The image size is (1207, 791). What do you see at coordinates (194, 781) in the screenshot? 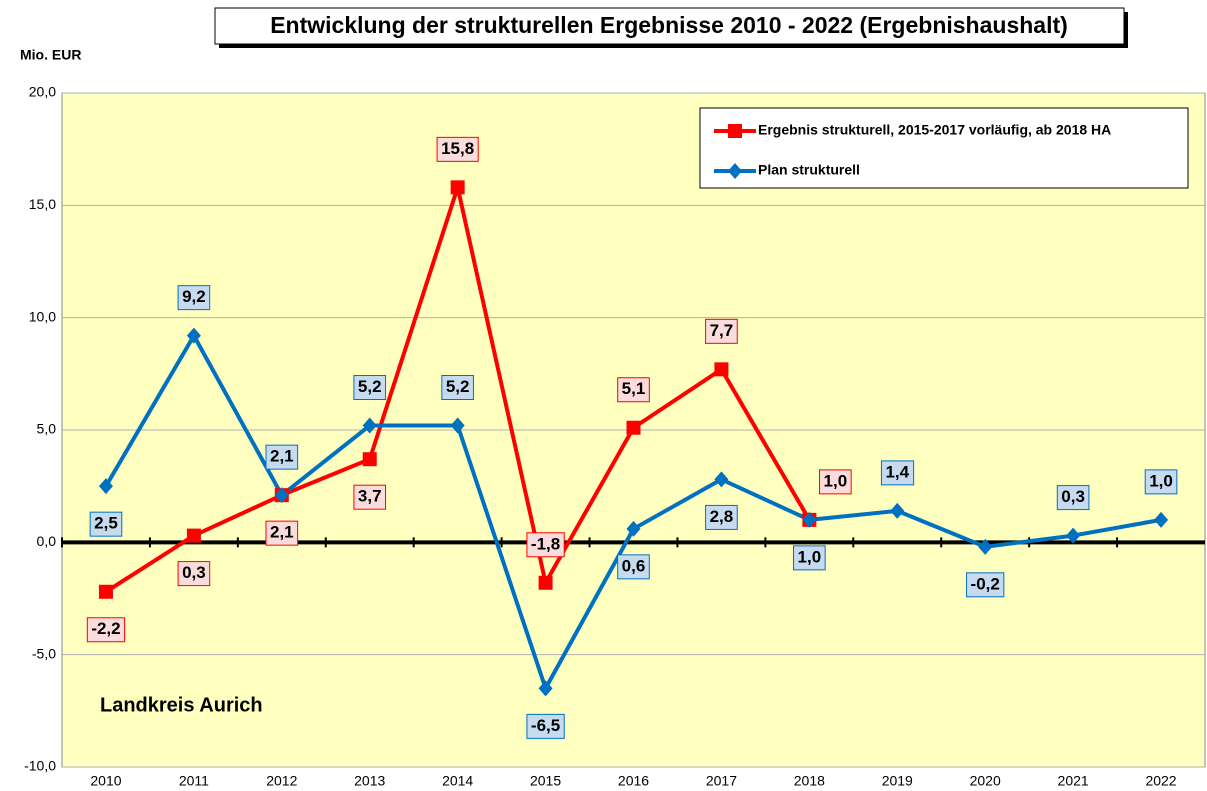
I see `x-tick-label: 2011` at bounding box center [194, 781].